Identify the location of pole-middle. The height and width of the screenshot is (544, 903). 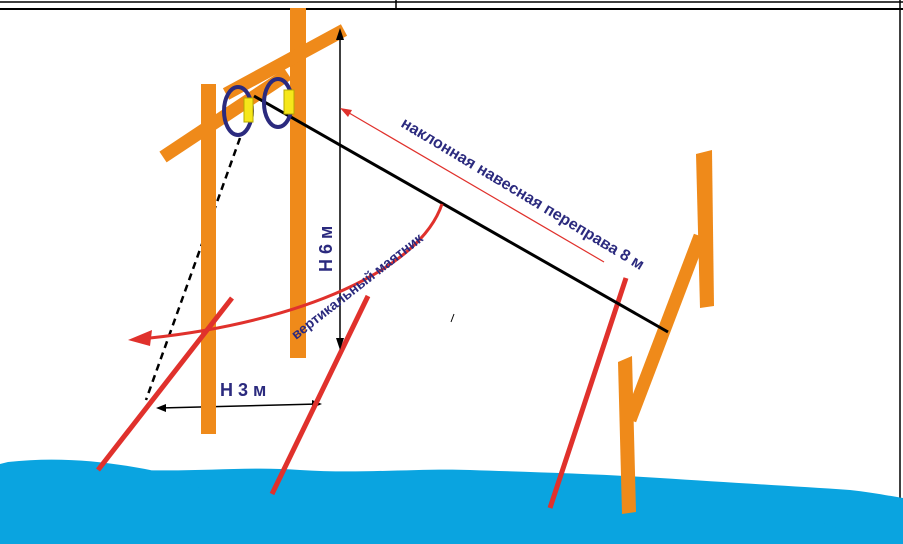
(320, 395).